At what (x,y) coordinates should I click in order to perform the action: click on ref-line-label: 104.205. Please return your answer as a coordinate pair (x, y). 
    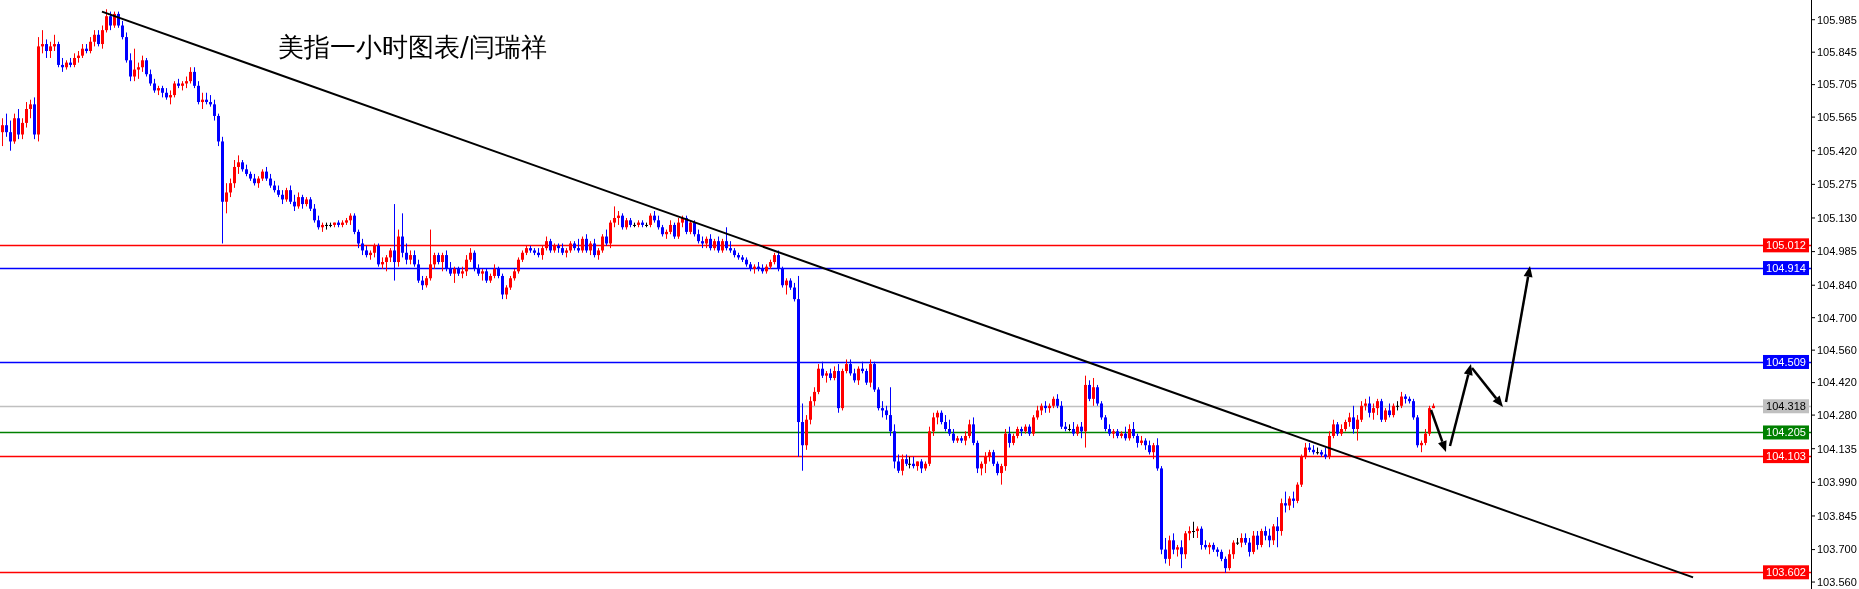
    Looking at the image, I should click on (1786, 432).